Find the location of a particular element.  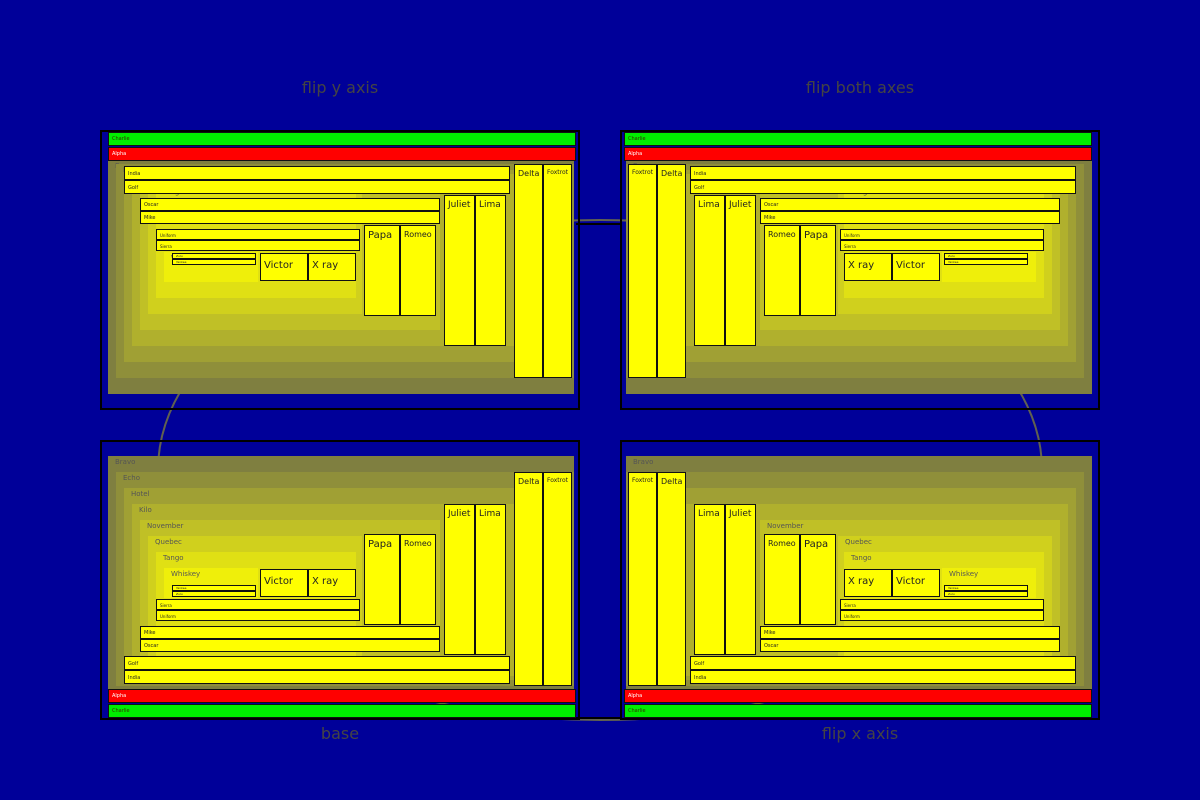

node-label-echo: Echo is located at coordinates (131, 478).